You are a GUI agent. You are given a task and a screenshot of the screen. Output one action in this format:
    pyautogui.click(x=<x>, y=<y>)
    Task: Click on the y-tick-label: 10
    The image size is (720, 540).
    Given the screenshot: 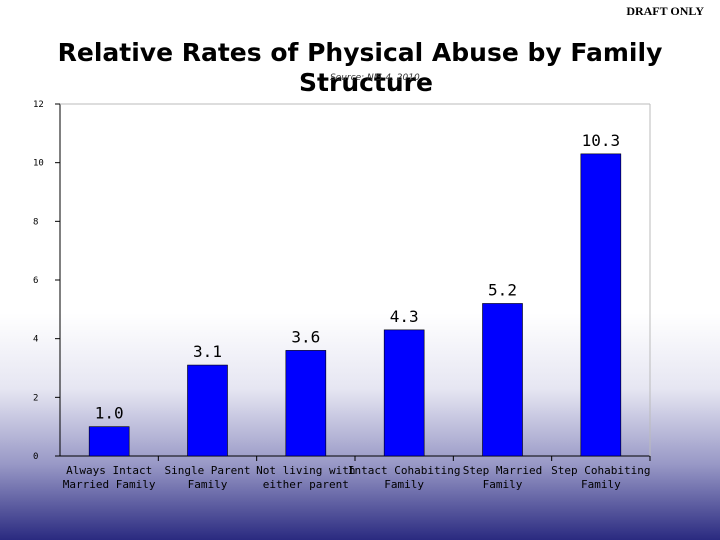 What is the action you would take?
    pyautogui.click(x=38, y=164)
    